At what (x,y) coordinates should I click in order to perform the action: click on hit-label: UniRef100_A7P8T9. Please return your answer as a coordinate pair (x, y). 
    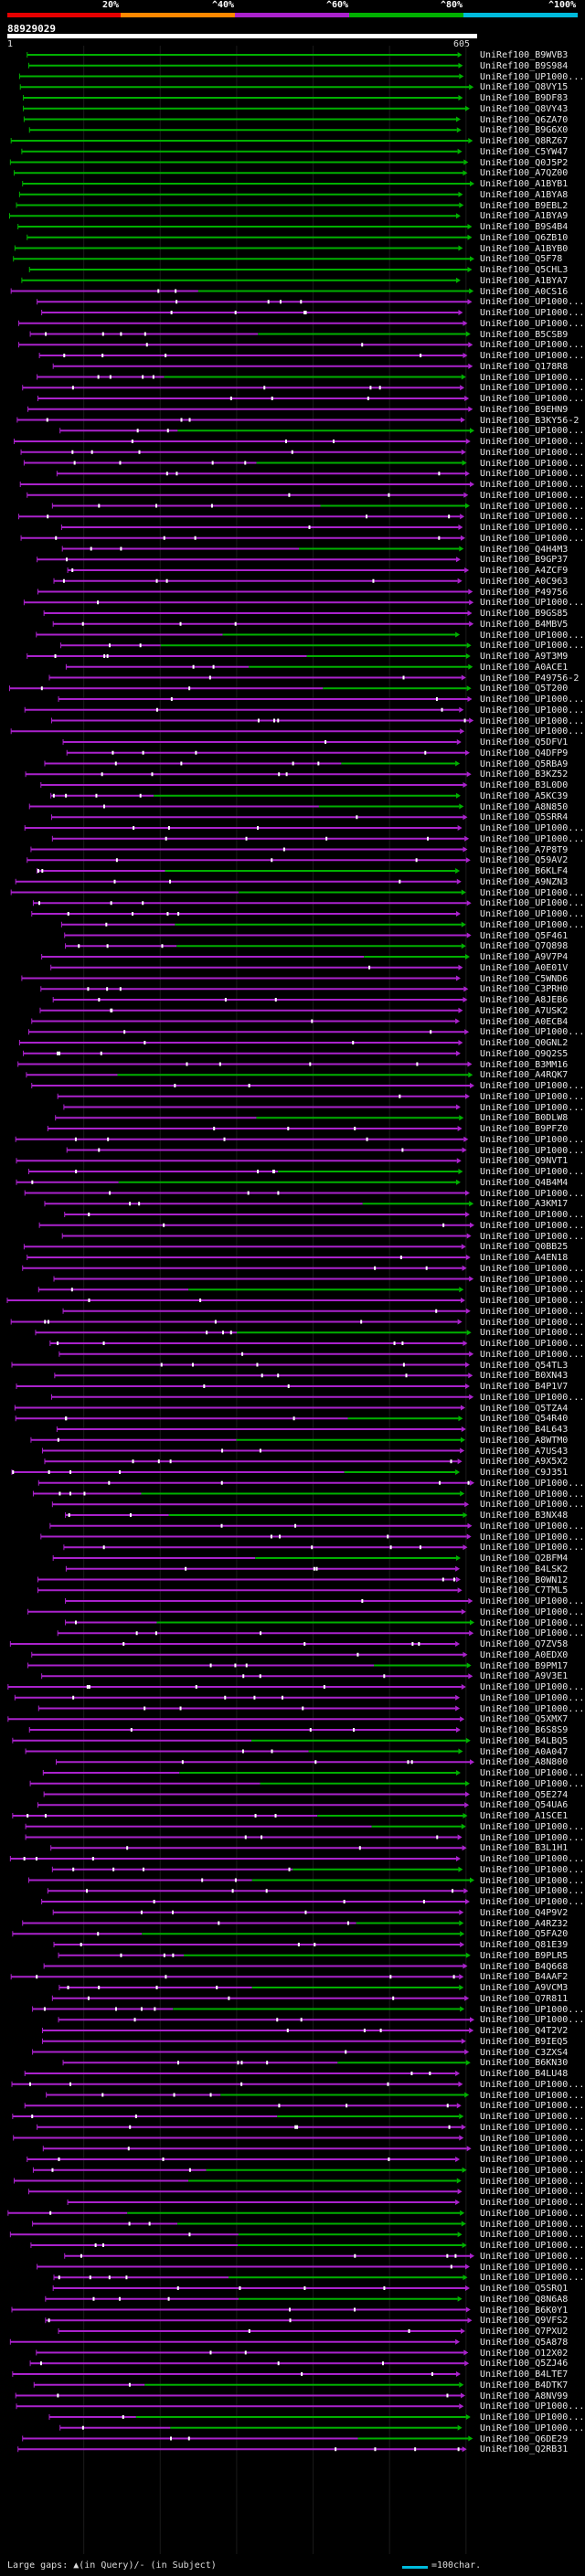
    Looking at the image, I should click on (524, 849).